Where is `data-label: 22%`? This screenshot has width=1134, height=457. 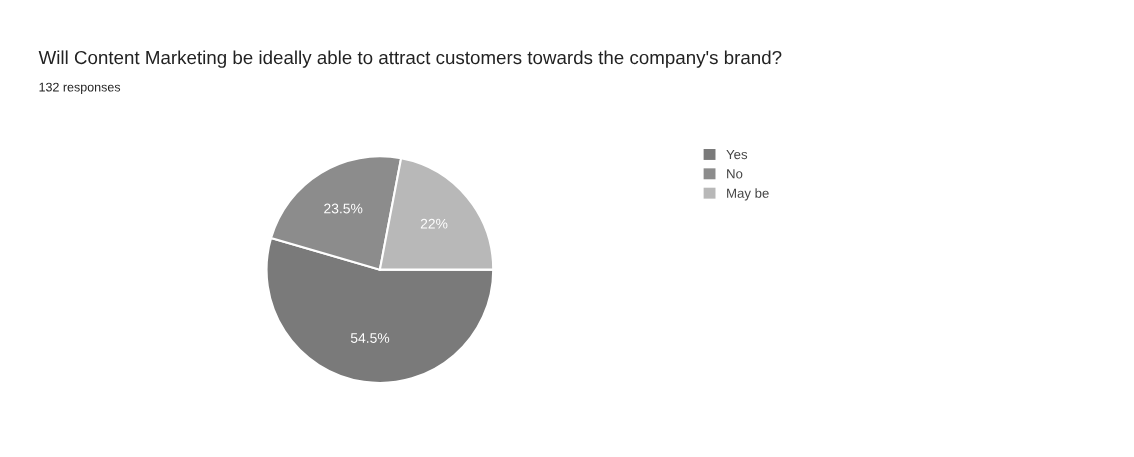
data-label: 22% is located at coordinates (434, 223).